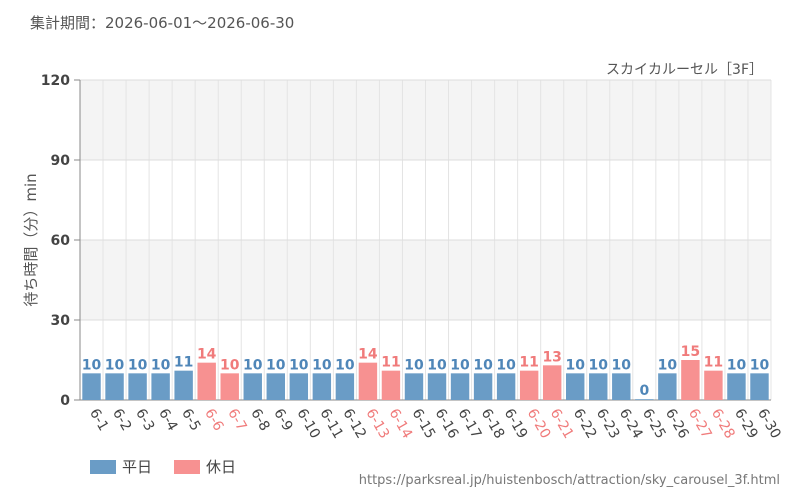 The width and height of the screenshot is (800, 500). I want to click on legend: 平日 休日, so click(174, 466).